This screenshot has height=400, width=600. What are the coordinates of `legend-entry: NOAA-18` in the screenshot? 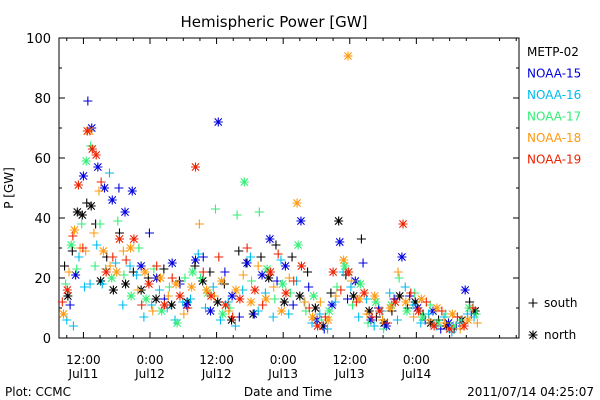 It's located at (554, 138).